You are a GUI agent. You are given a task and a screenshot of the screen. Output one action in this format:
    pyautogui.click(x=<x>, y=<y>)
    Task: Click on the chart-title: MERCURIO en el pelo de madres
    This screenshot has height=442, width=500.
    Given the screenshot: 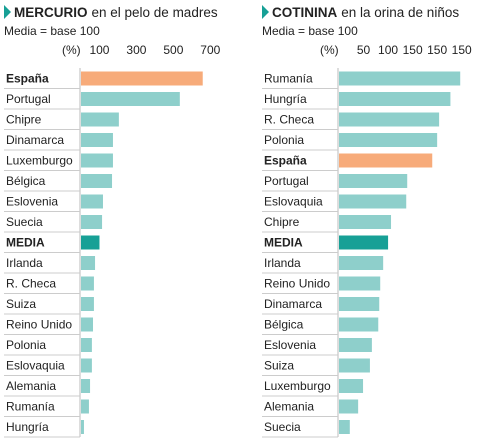 What is the action you would take?
    pyautogui.click(x=116, y=12)
    